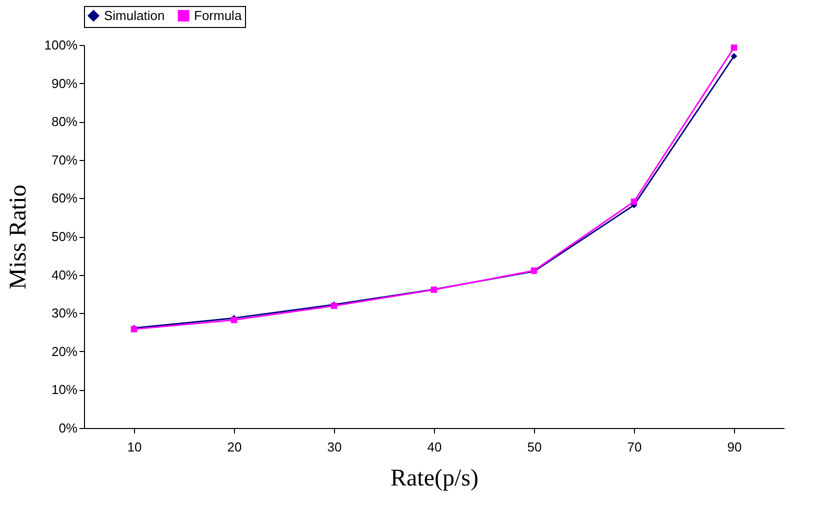 This screenshot has width=834, height=522. Describe the element at coordinates (64, 160) in the screenshot. I see `y-tick-label: 70%` at that location.